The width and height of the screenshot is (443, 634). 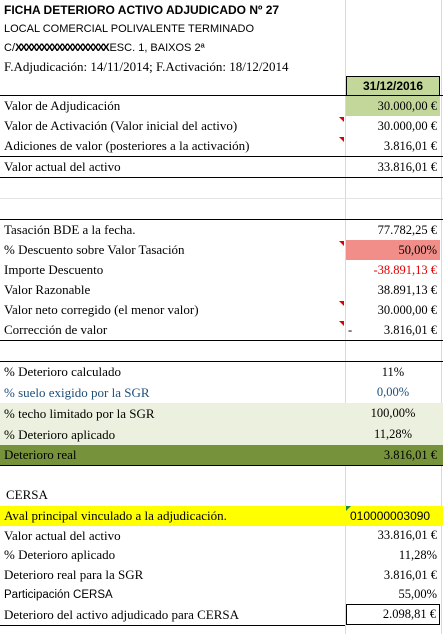 I want to click on impairment-row: % techo limitado por la SGR 100,00%, so click(x=221, y=413).